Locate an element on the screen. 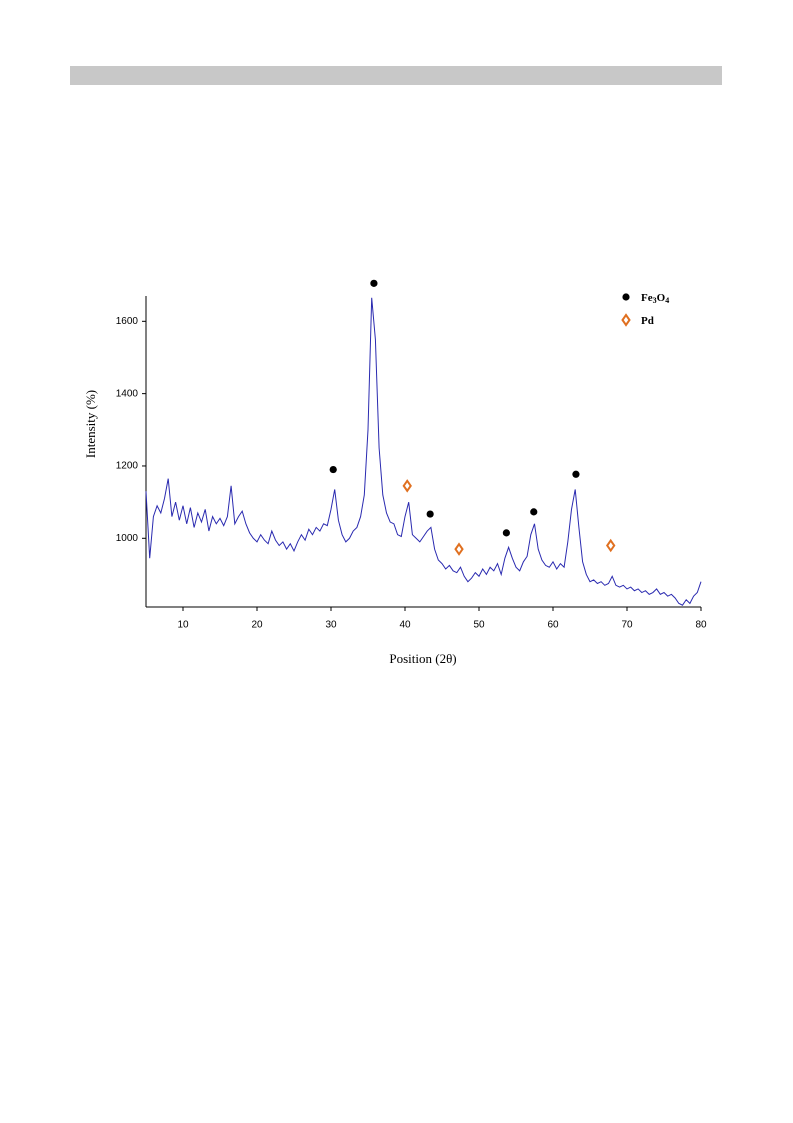 The height and width of the screenshot is (1123, 793). x-axis-label: Position (2θ) is located at coordinates (422, 658).